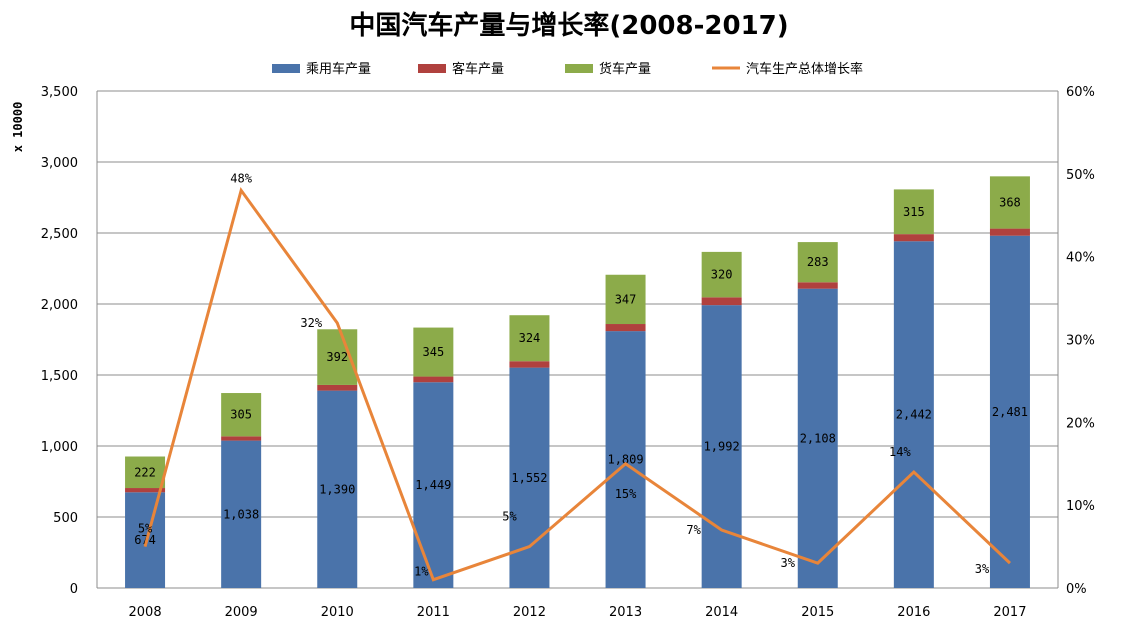 This screenshot has width=1139, height=623. What do you see at coordinates (337, 357) in the screenshot?
I see `bar-data-label: 392` at bounding box center [337, 357].